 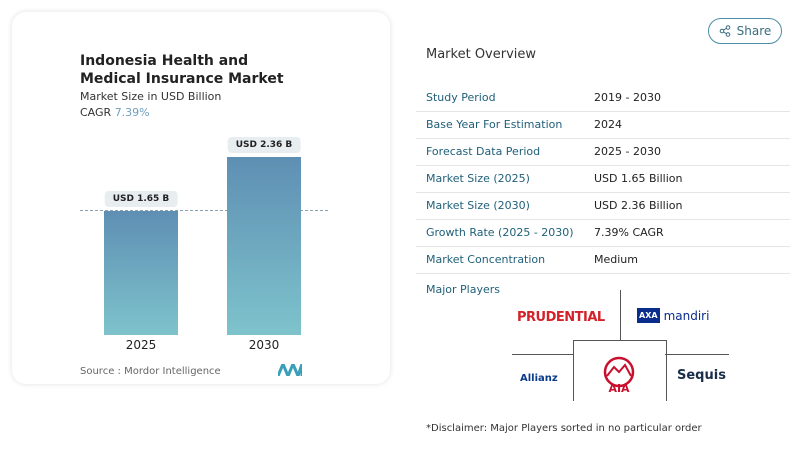 What do you see at coordinates (264, 246) in the screenshot?
I see `bar-2030` at bounding box center [264, 246].